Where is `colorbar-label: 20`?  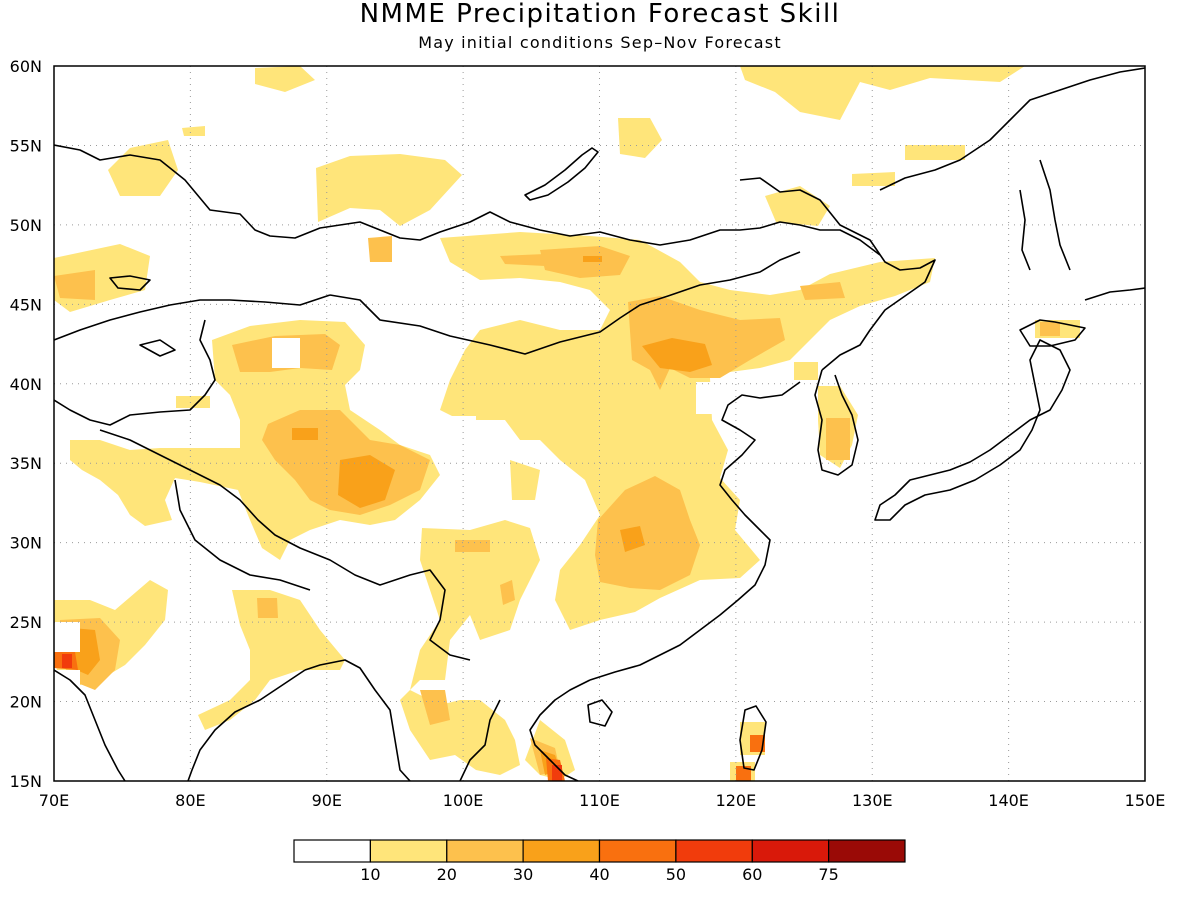 colorbar-label: 20 is located at coordinates (447, 874).